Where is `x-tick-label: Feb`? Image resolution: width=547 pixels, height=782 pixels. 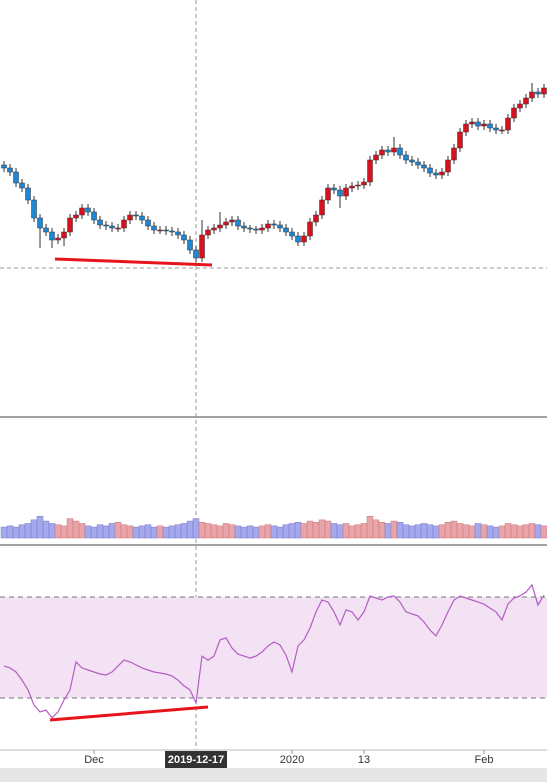
x-tick-label: Feb is located at coordinates (484, 760).